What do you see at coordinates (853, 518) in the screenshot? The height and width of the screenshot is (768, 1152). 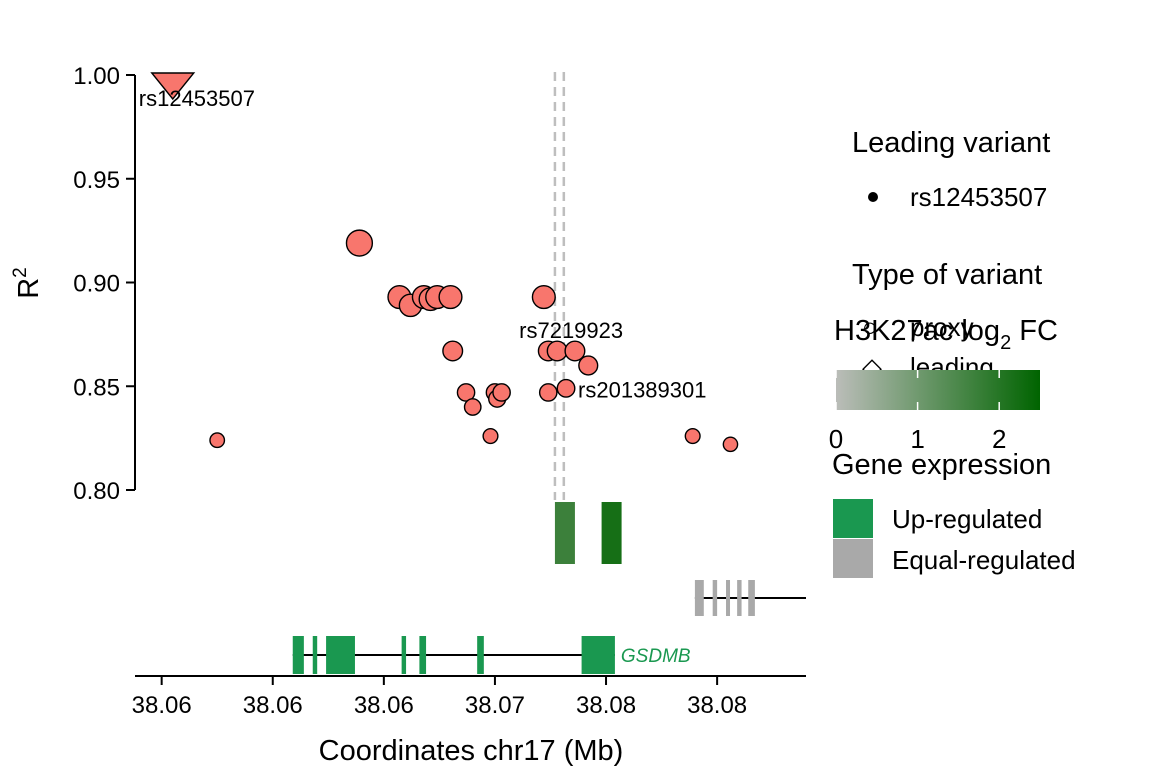 I see `legend-gene-swatch-up` at bounding box center [853, 518].